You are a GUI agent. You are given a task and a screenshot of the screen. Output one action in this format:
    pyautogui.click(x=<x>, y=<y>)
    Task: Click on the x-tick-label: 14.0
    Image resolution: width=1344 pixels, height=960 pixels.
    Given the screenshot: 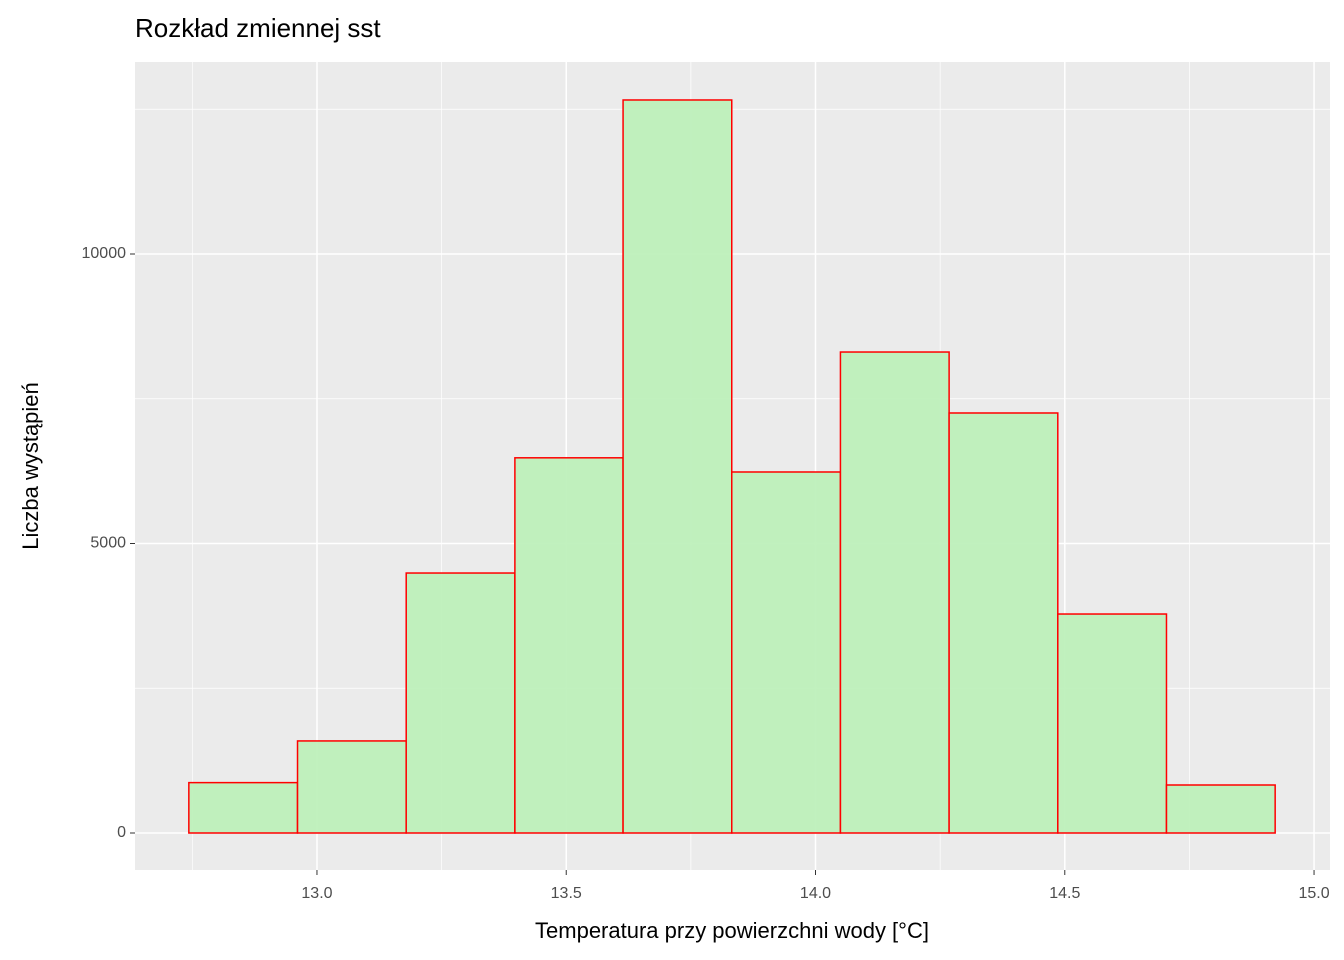 What is the action you would take?
    pyautogui.click(x=815, y=893)
    